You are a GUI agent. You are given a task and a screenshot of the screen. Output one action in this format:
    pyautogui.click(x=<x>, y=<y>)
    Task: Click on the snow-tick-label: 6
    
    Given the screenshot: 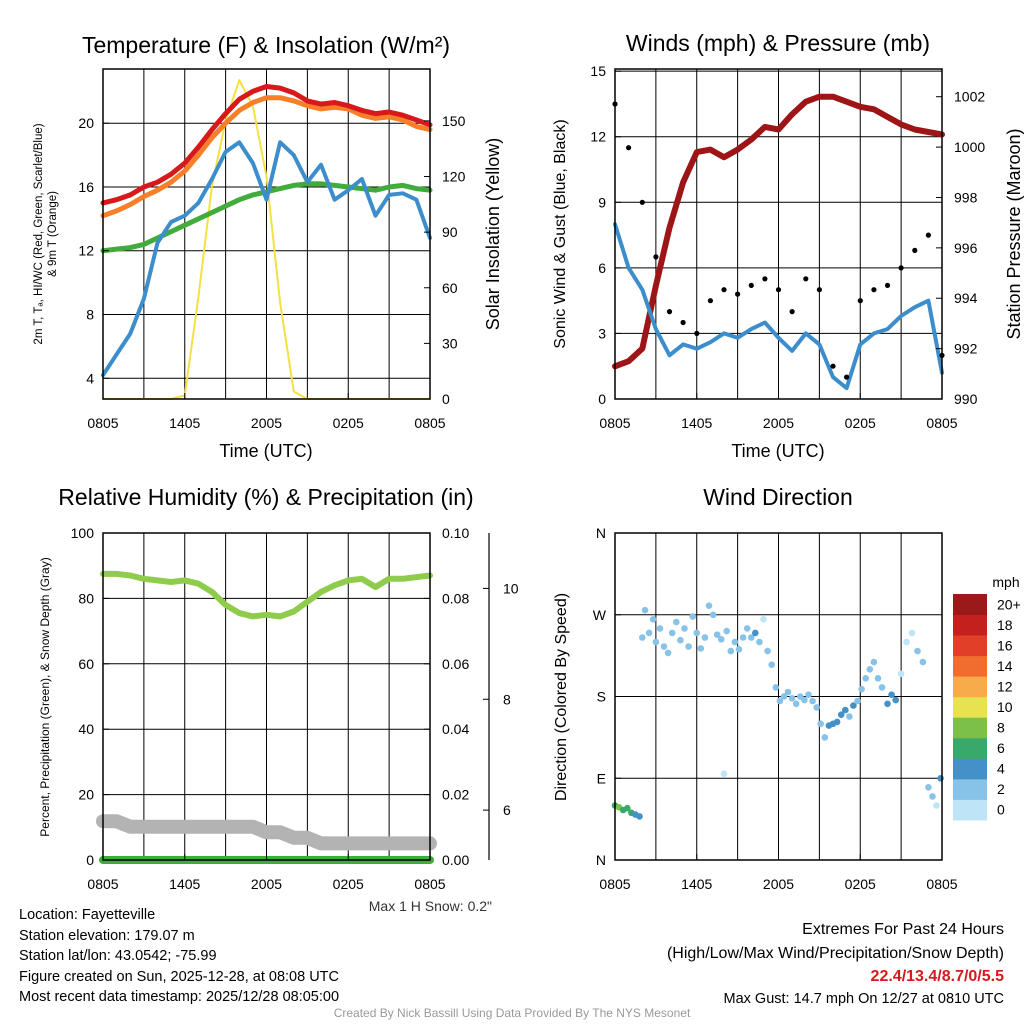 What is the action you would take?
    pyautogui.click(x=507, y=810)
    